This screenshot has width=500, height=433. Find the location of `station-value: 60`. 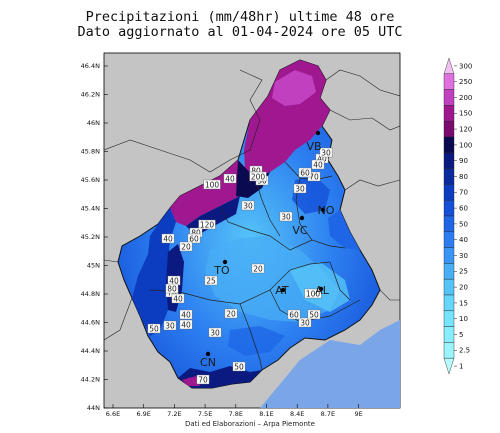

station-value: 60 is located at coordinates (294, 314).